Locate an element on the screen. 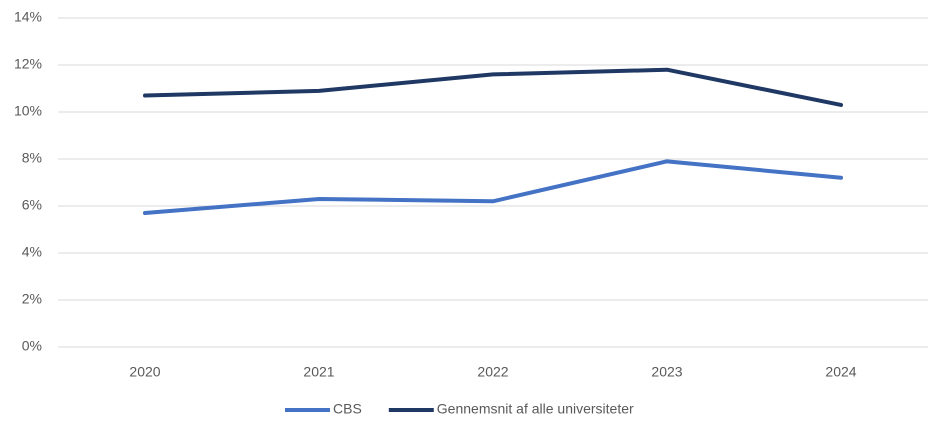  legend-label: Gennemsnit af alle universiteter is located at coordinates (535, 409).